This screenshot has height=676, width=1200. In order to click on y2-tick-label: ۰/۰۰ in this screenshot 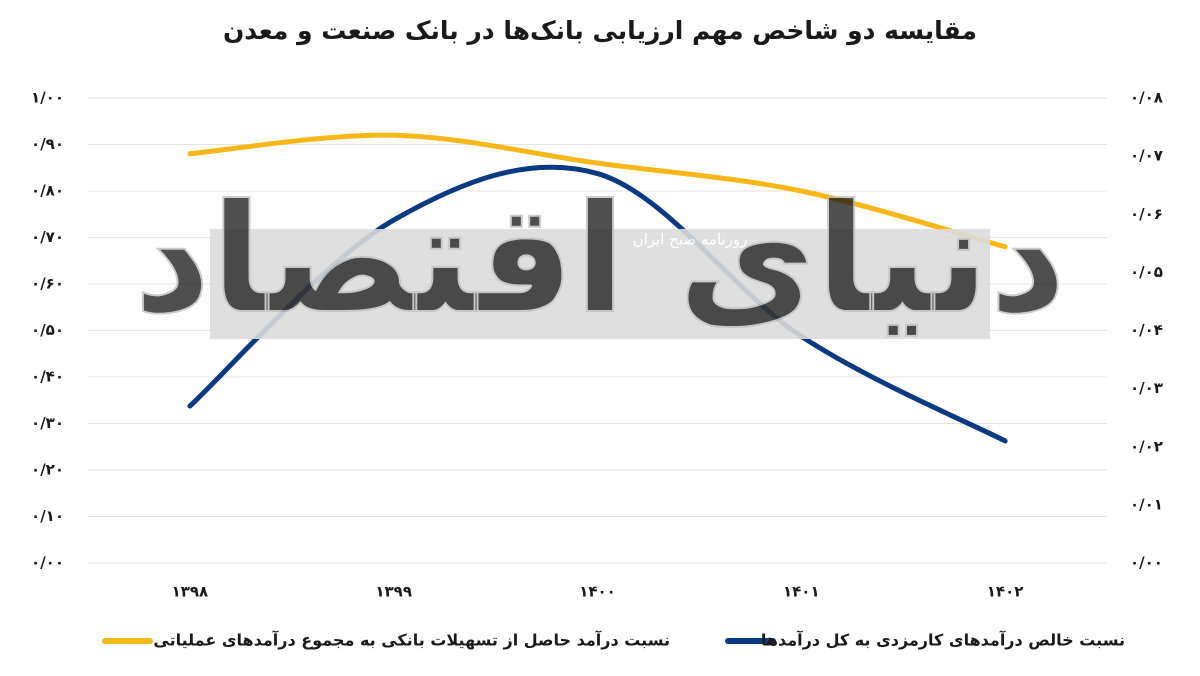, I will do `click(1146, 563)`.